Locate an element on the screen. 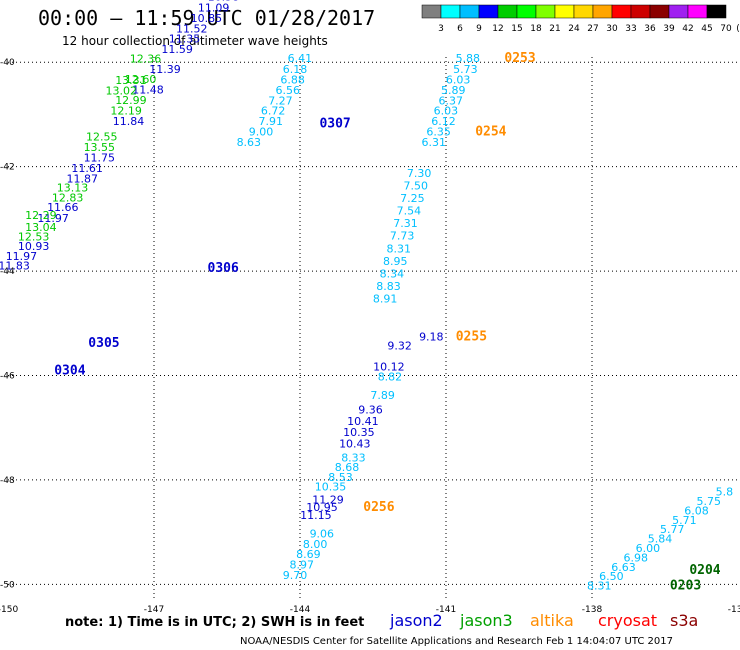 Image resolution: width=740 pixels, height=650 pixels. data-point-label: 5.75 is located at coordinates (708, 501).